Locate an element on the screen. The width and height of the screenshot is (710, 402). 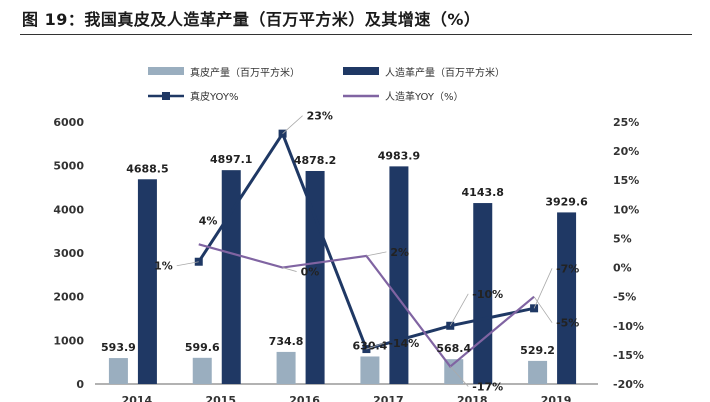
y-left-tick-label: 1000 is located at coordinates (68, 340).